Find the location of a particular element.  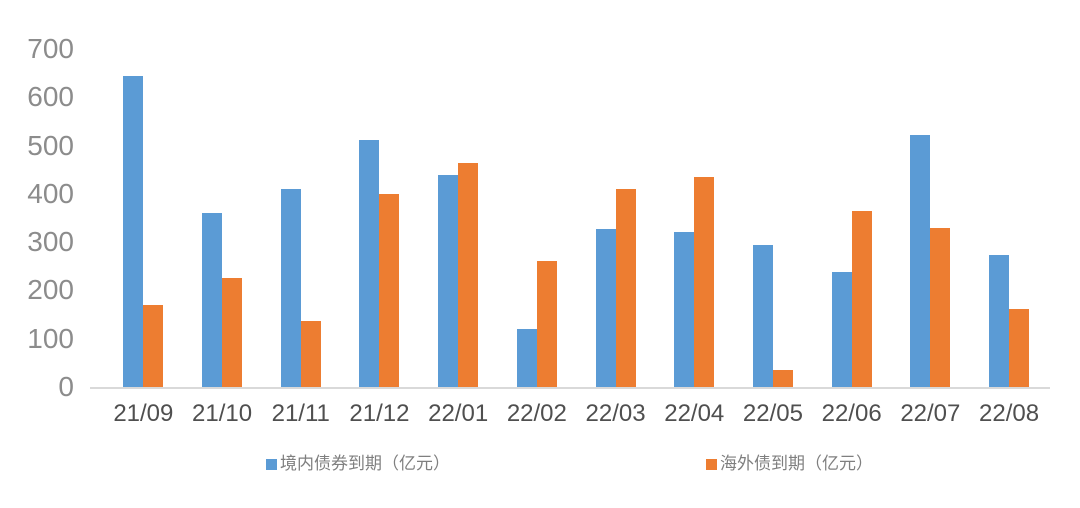

y-tick-label: 200 is located at coordinates (50, 290).